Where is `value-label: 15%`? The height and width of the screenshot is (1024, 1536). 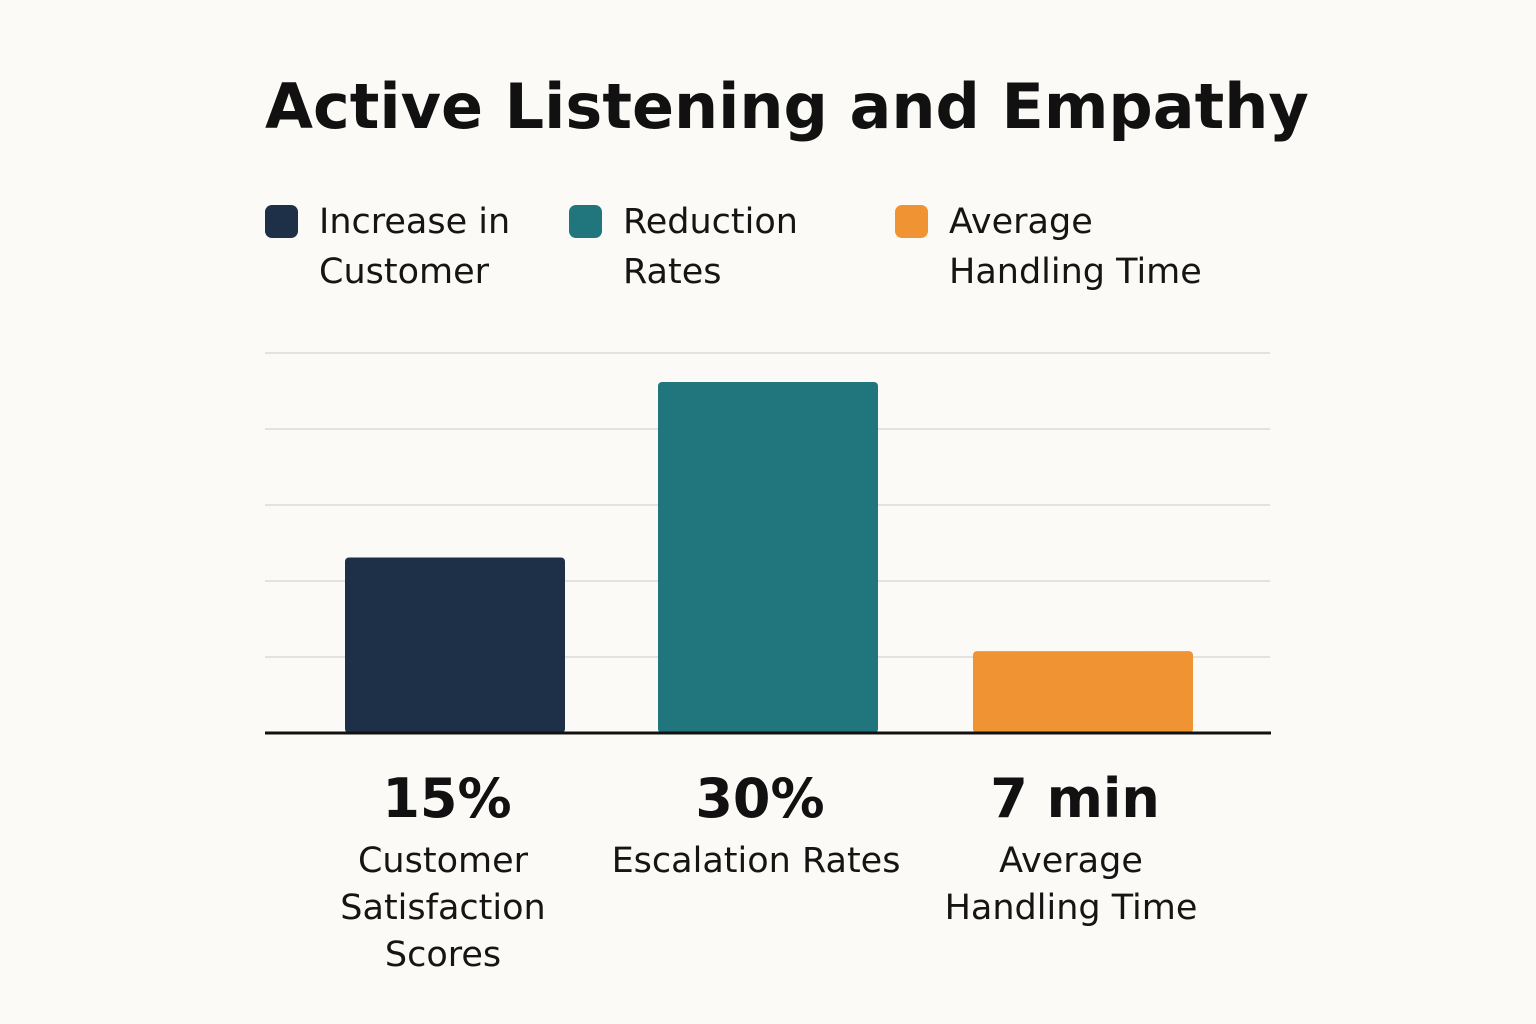
value-label: 15% is located at coordinates (446, 798).